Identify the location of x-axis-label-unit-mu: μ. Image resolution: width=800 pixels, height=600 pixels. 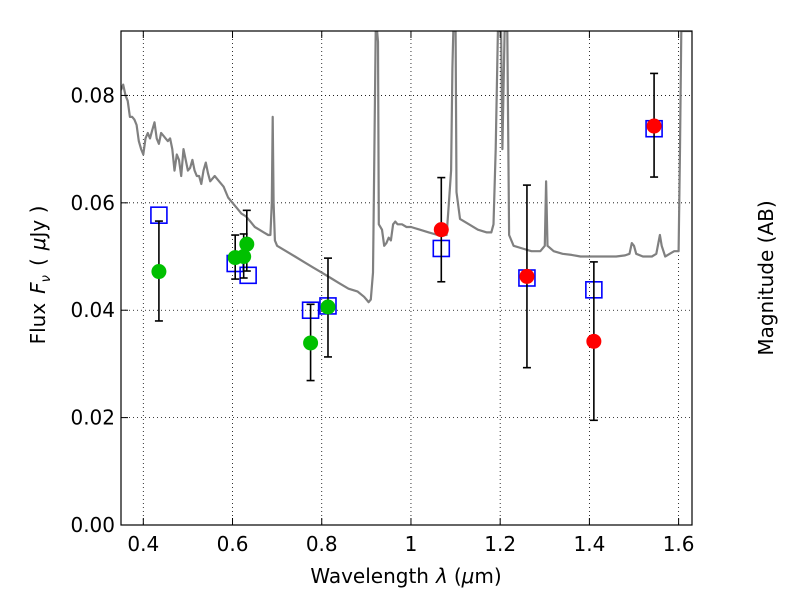
(468, 576).